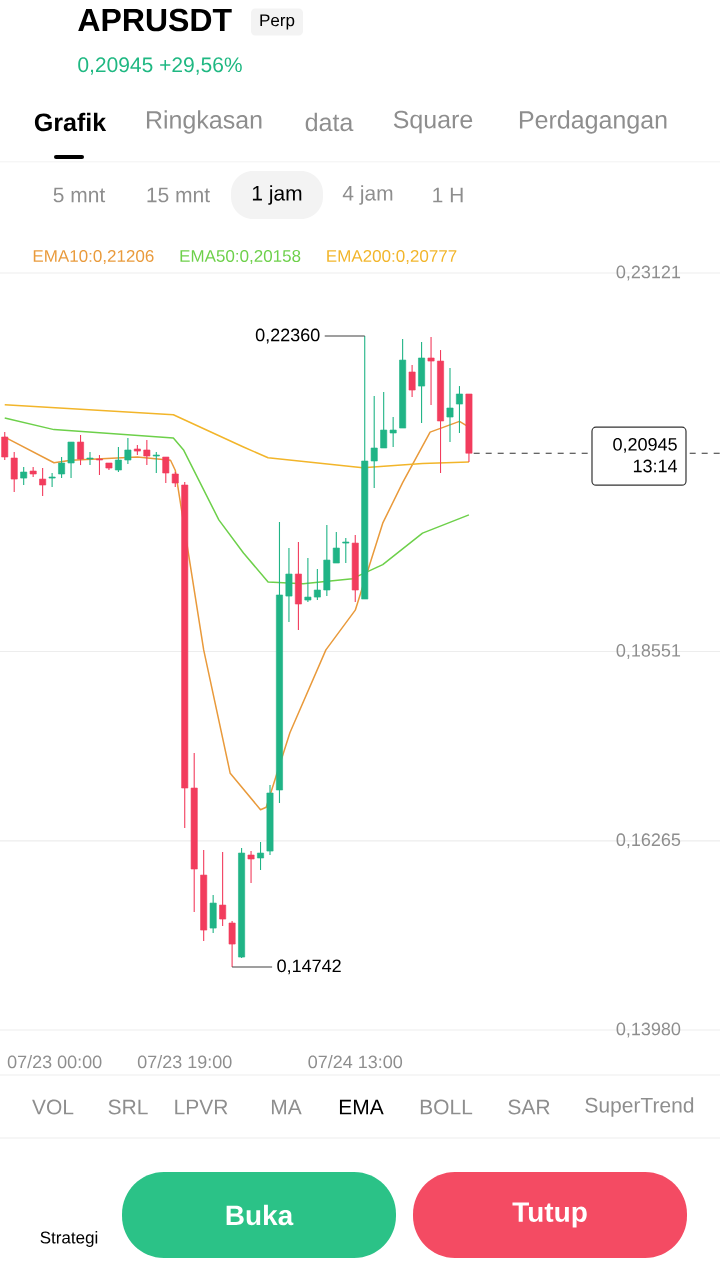 The image size is (720, 1270). I want to click on x-tick-label: 07/24 13:00, so click(355, 1062).